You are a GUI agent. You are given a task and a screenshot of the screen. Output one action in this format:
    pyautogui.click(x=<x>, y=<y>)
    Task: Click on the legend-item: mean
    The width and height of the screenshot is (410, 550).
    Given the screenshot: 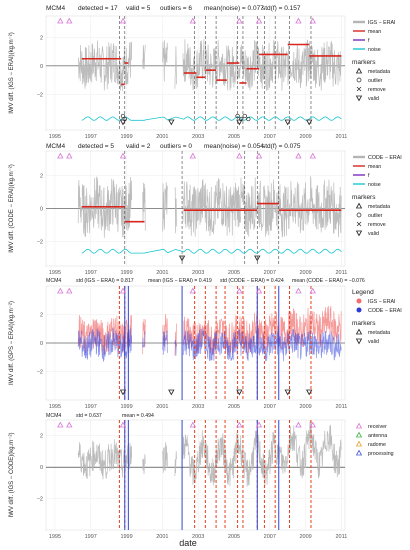 What is the action you would take?
    pyautogui.click(x=374, y=167)
    